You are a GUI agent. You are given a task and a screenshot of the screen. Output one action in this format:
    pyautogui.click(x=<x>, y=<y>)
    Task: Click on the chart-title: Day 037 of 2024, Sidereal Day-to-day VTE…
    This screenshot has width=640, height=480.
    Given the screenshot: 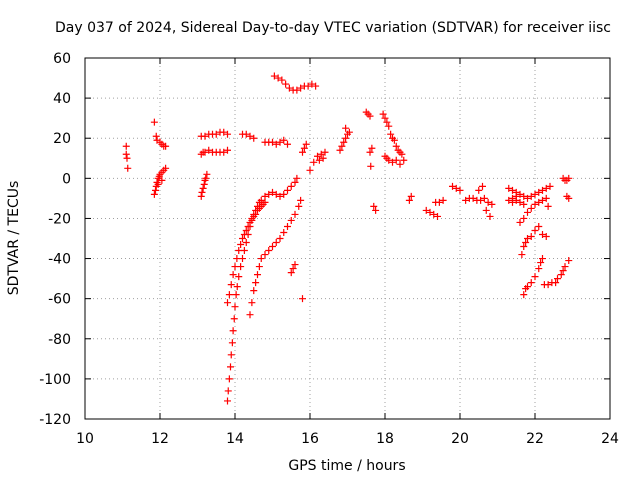 What is the action you would take?
    pyautogui.click(x=333, y=28)
    